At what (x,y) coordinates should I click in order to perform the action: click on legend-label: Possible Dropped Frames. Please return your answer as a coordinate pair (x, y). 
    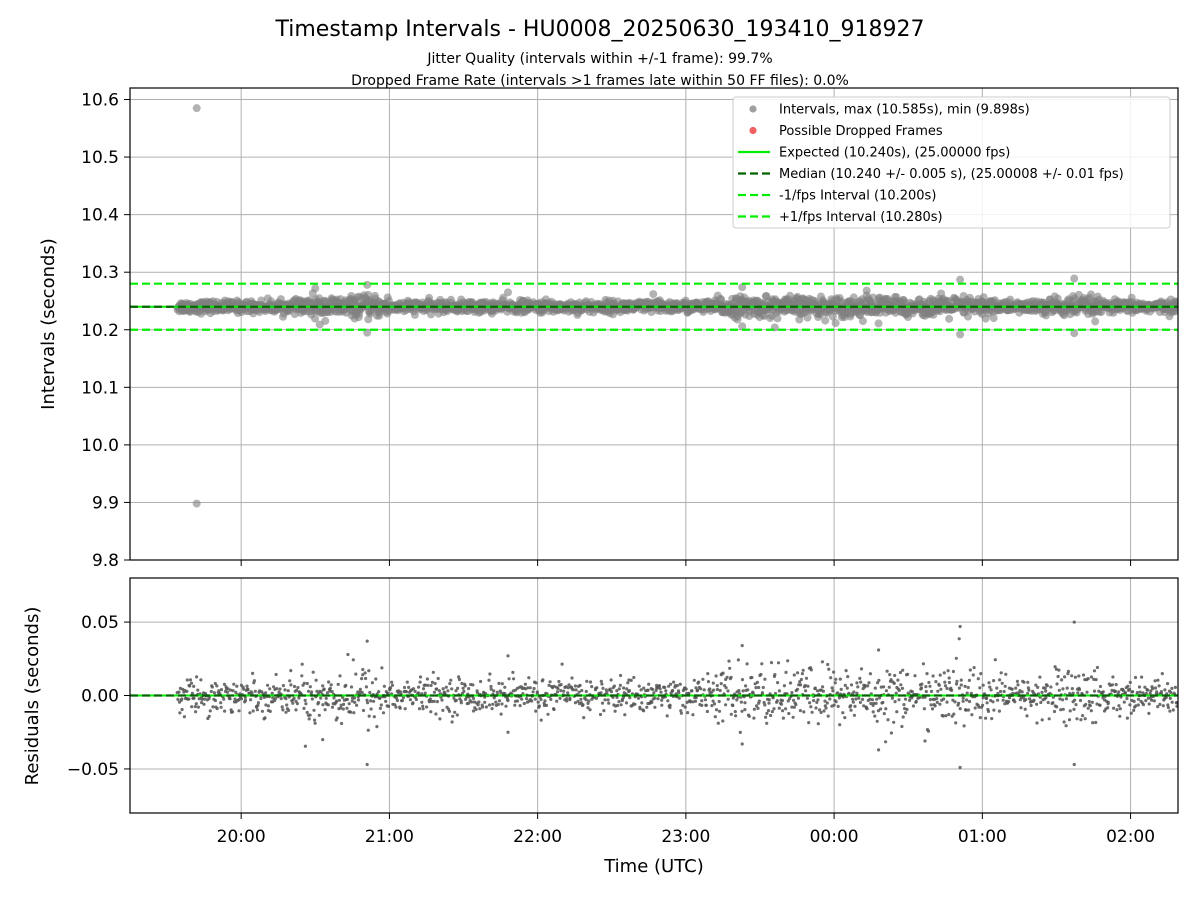
    Looking at the image, I should click on (861, 131).